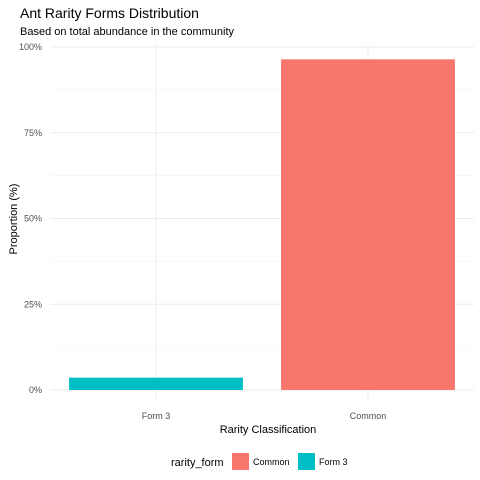 The width and height of the screenshot is (480, 480). Describe the element at coordinates (240, 461) in the screenshot. I see `legend-key-common` at that location.